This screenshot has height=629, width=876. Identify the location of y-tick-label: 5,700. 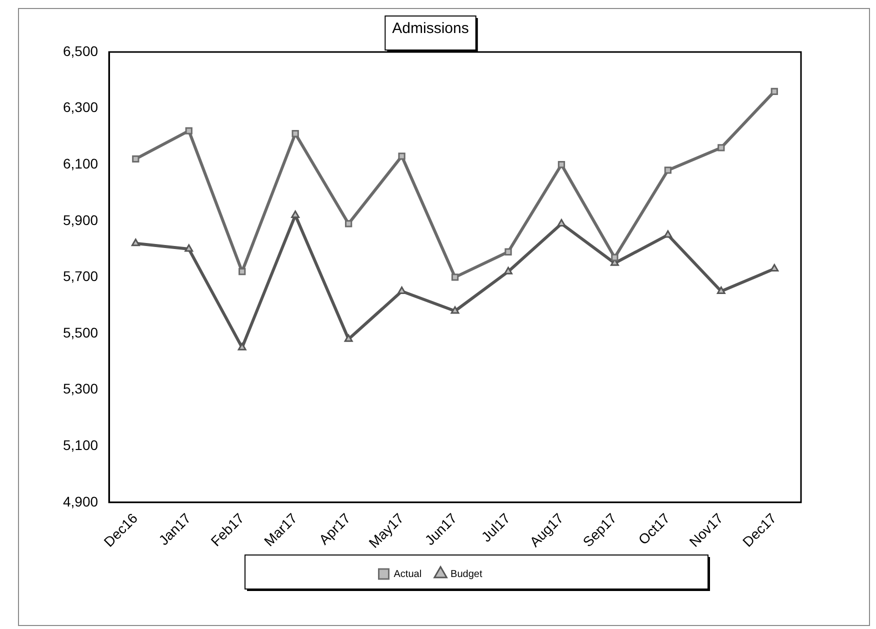
(80, 276).